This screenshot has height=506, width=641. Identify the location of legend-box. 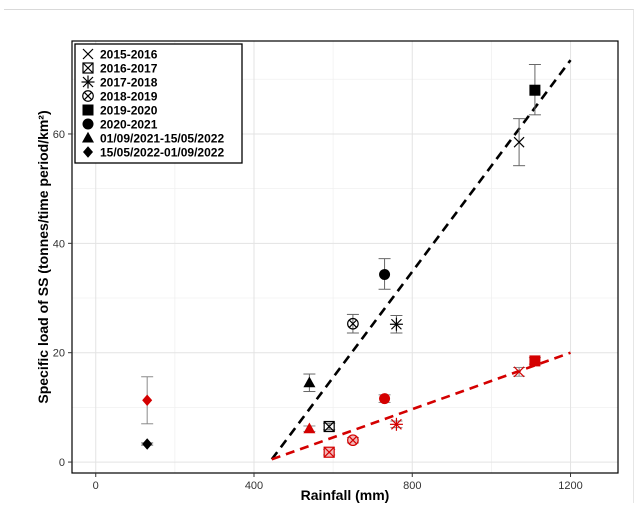
(158, 103).